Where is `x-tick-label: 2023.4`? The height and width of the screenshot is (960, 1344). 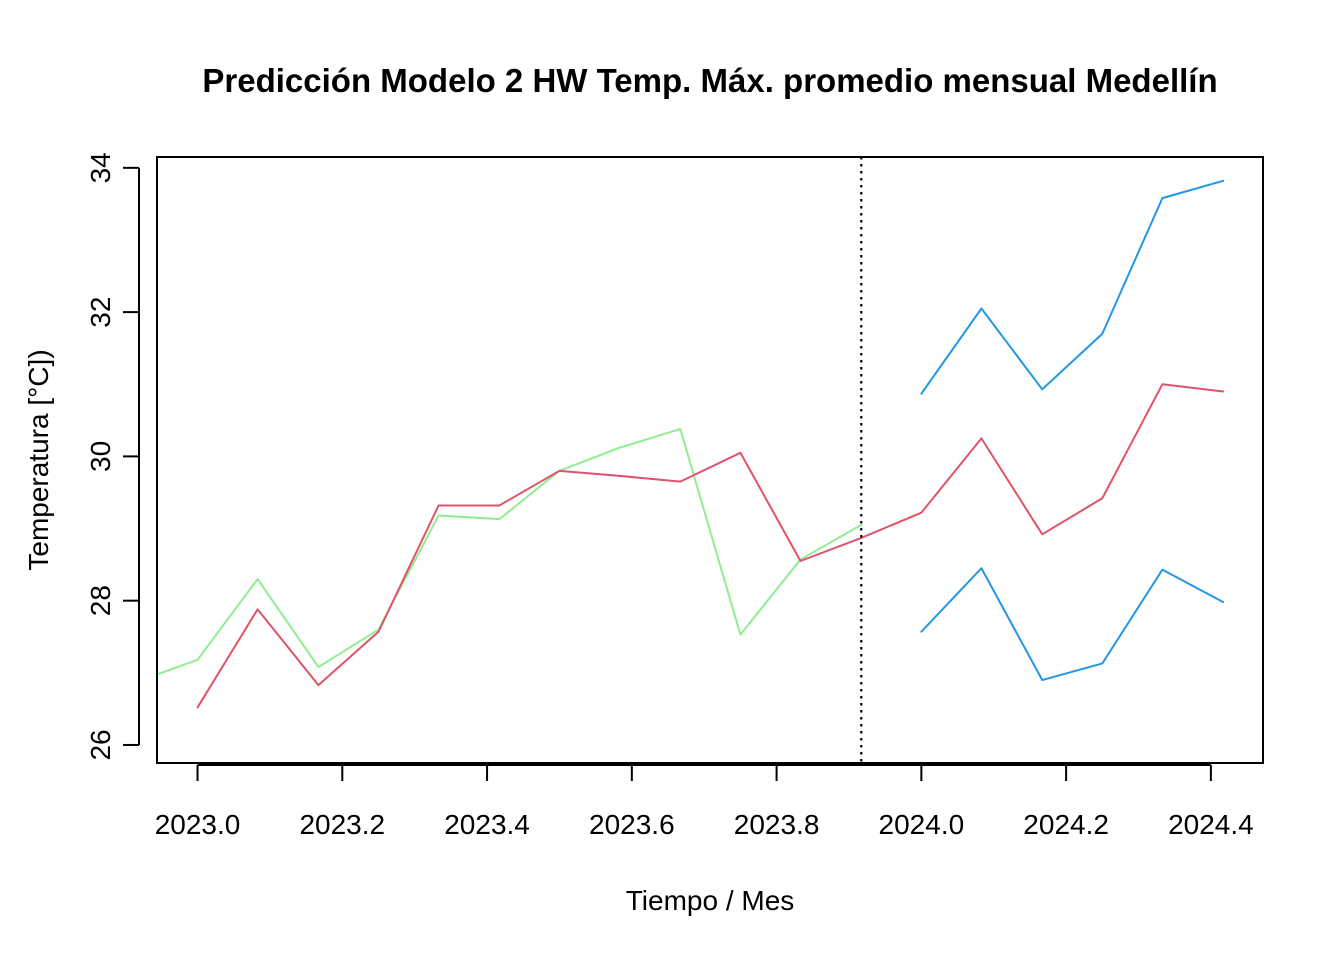
x-tick-label: 2023.4 is located at coordinates (487, 824).